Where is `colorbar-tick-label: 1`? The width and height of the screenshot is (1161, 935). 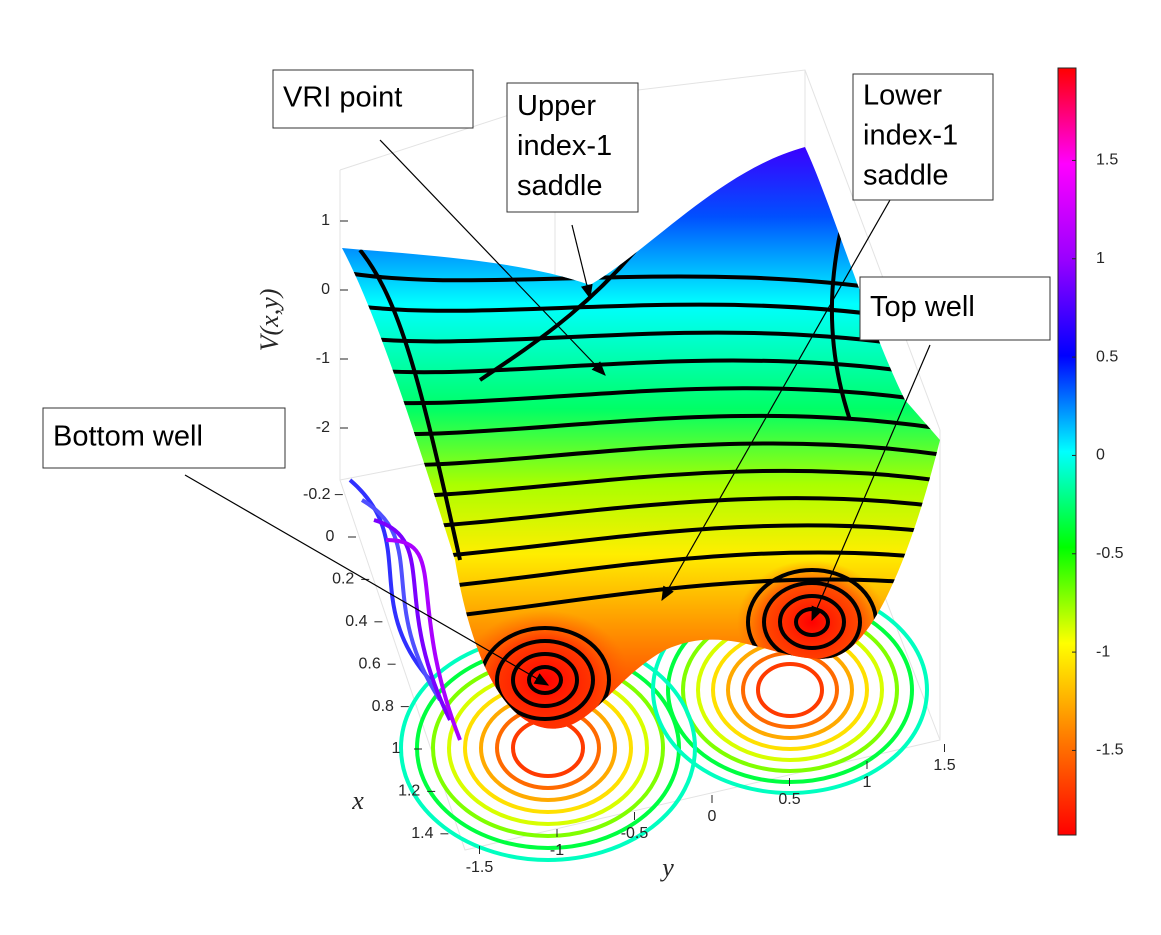 colorbar-tick-label: 1 is located at coordinates (1100, 258).